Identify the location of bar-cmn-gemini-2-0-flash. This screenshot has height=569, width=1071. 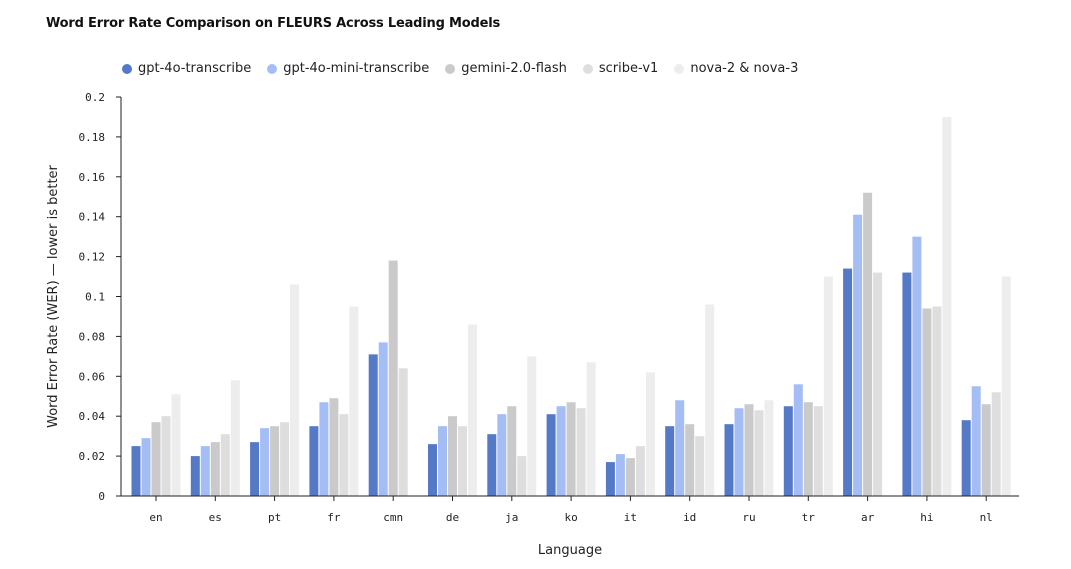
(393, 378).